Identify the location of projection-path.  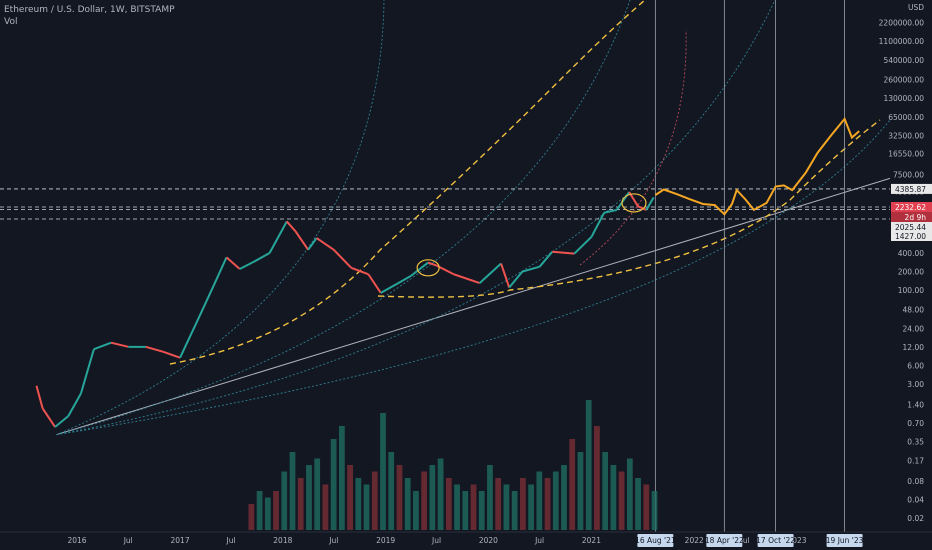
(757, 166).